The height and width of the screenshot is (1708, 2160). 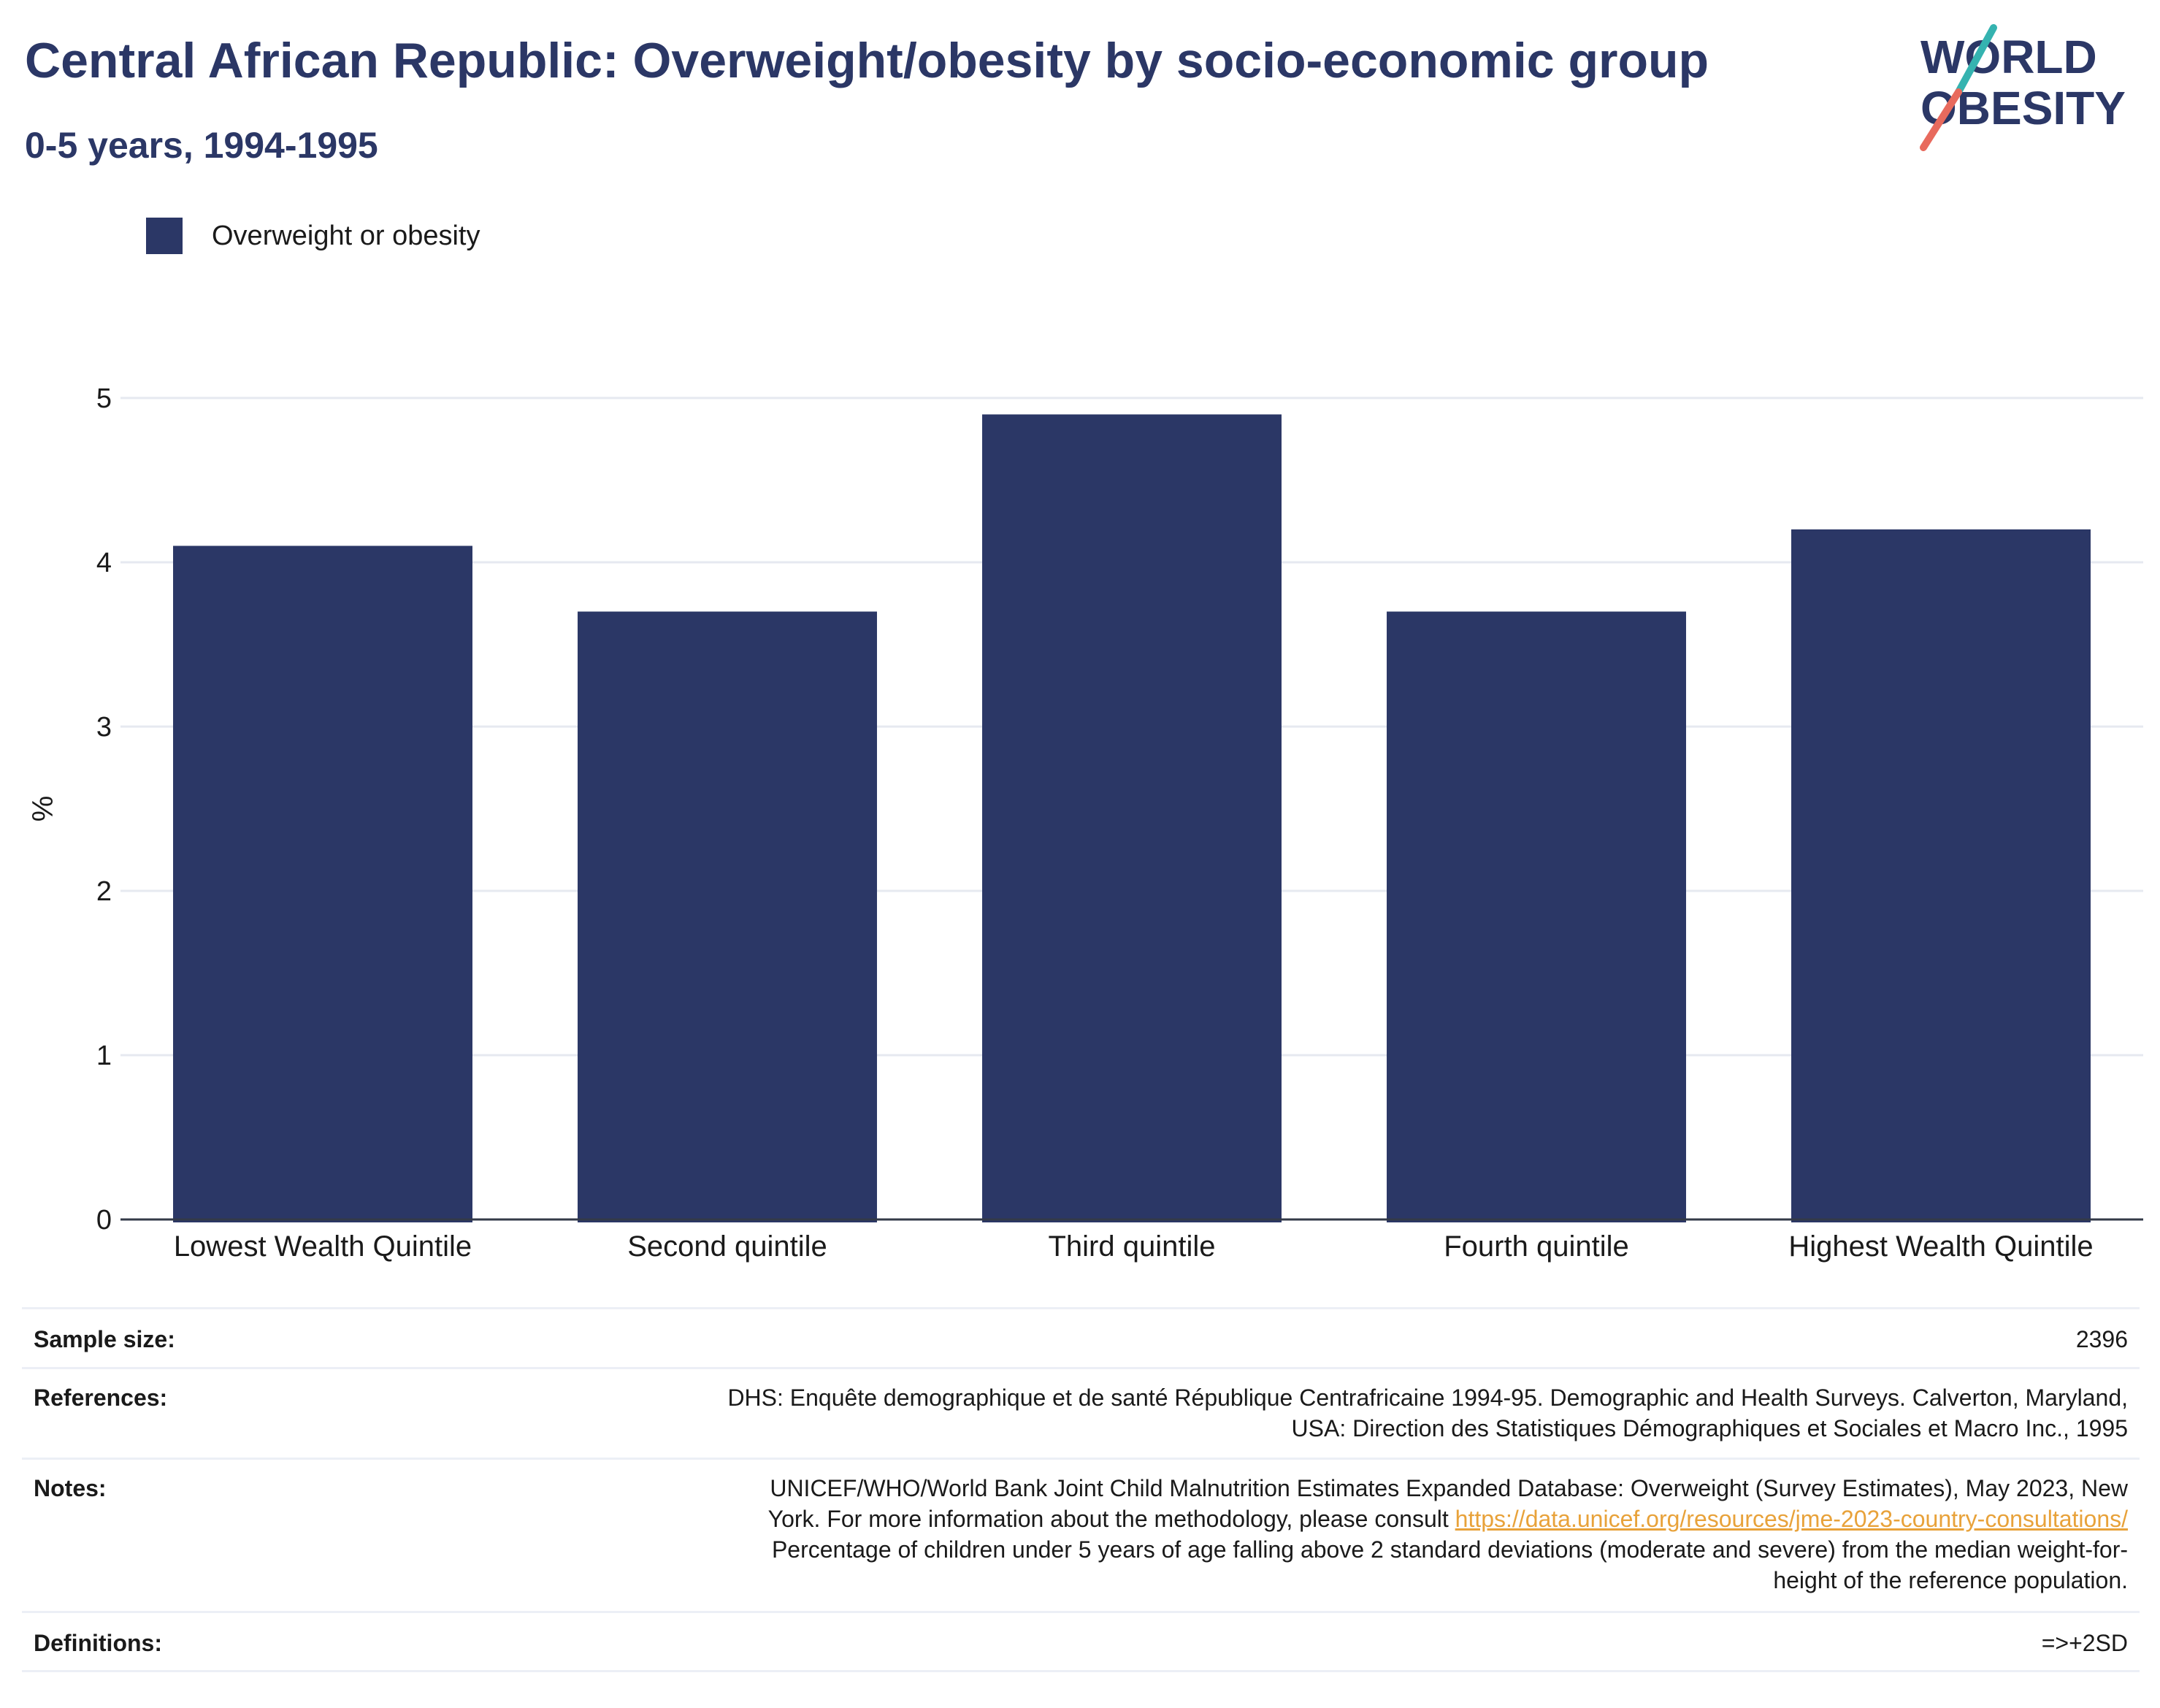 I want to click on y-tick-label: 0, so click(x=104, y=1220).